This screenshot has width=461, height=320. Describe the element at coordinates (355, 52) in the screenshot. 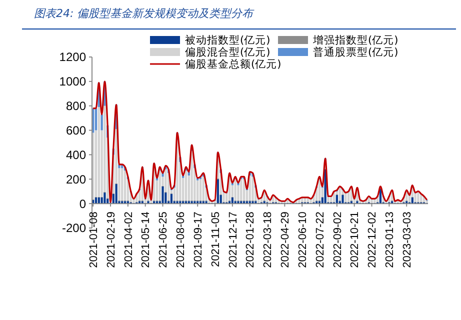

I see `legend-label: 普通股票型(亿元)` at that location.